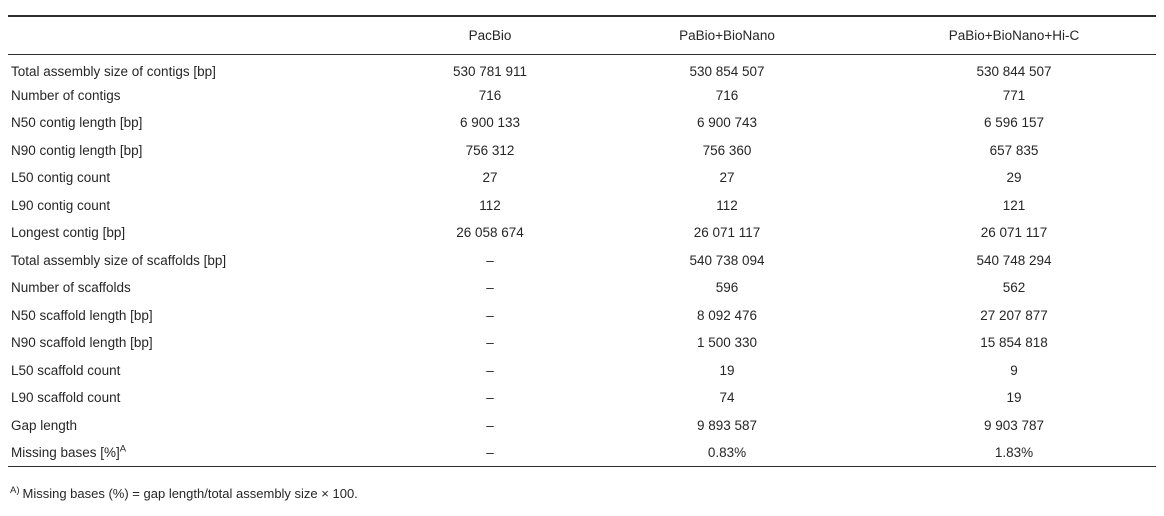 Image resolution: width=1164 pixels, height=516 pixels. What do you see at coordinates (1014, 370) in the screenshot?
I see `cell-value: 9` at bounding box center [1014, 370].